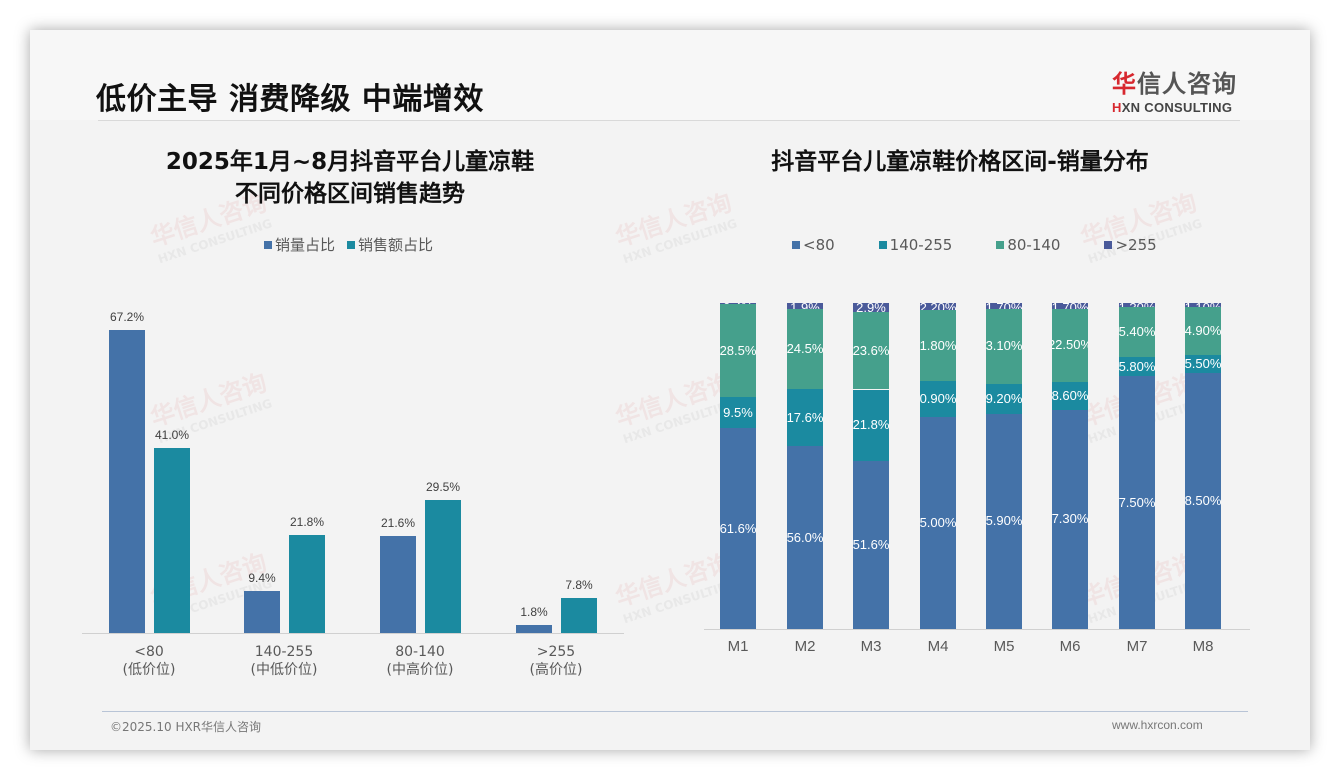 Image resolution: width=1340 pixels, height=780 pixels. I want to click on segment-value-label: 1.30%, so click(1137, 305).